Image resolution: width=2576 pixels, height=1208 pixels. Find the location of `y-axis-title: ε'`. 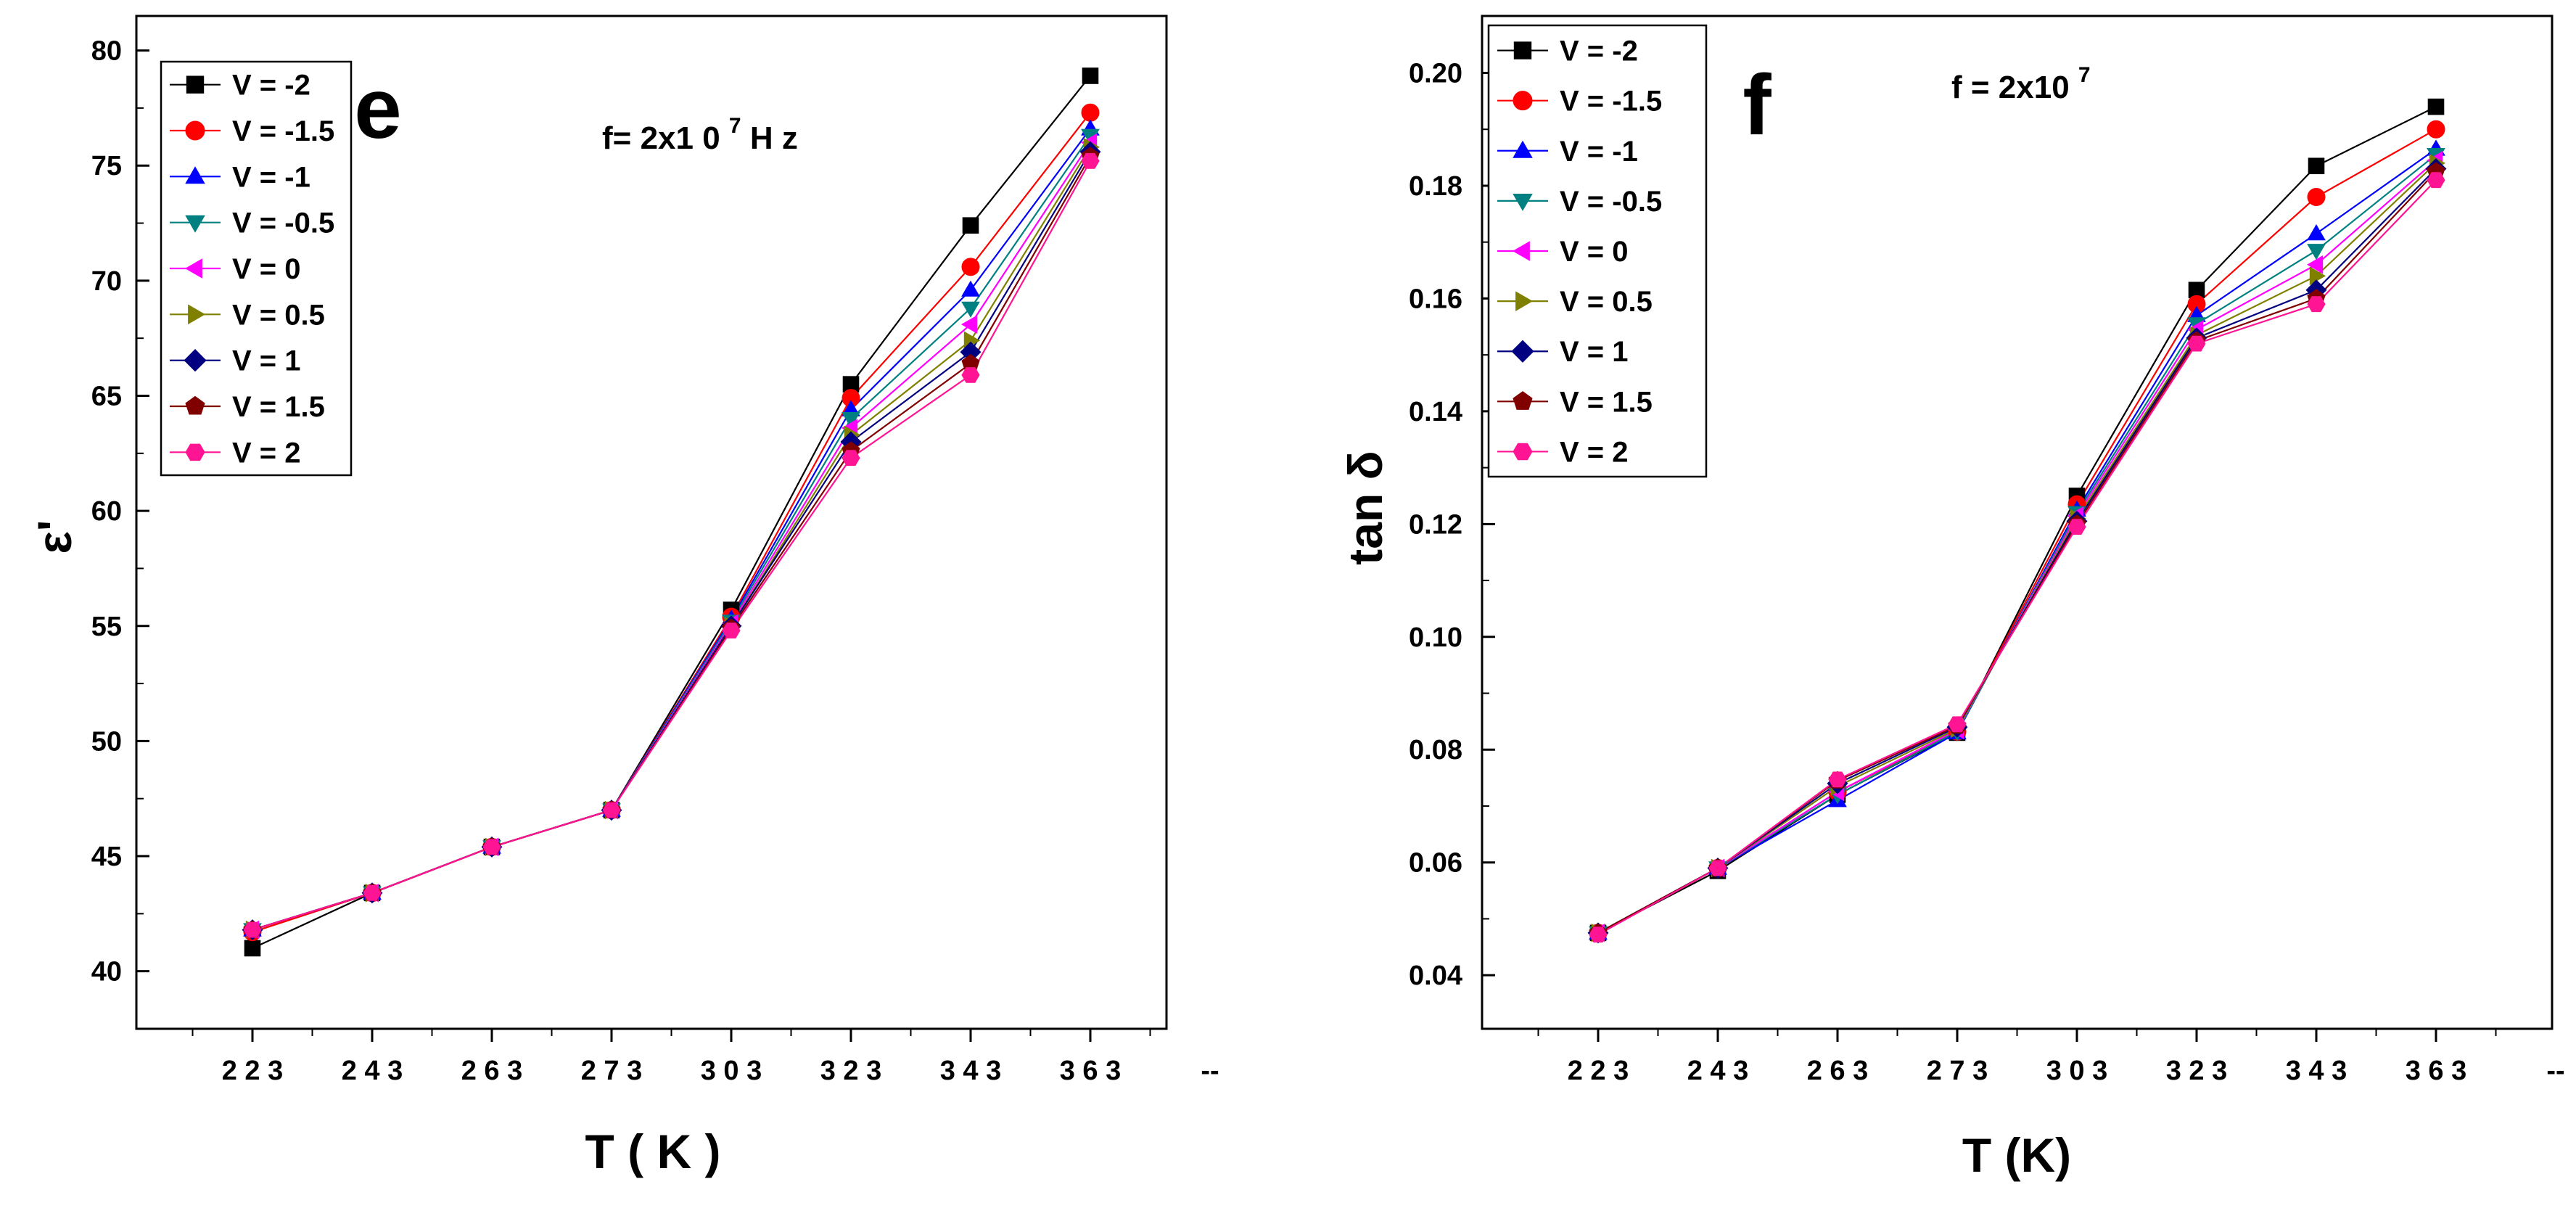

y-axis-title: ε' is located at coordinates (54, 536).